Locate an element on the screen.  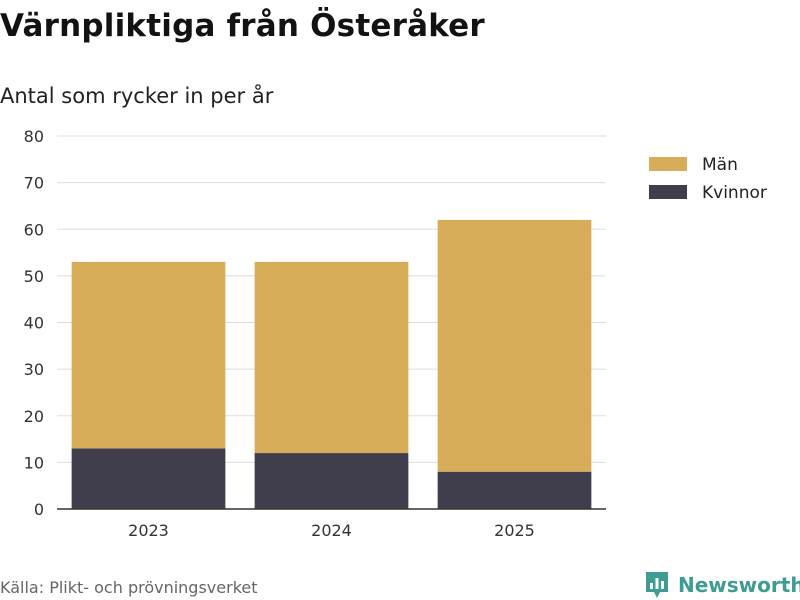
y-tick-label: 80 is located at coordinates (34, 136).